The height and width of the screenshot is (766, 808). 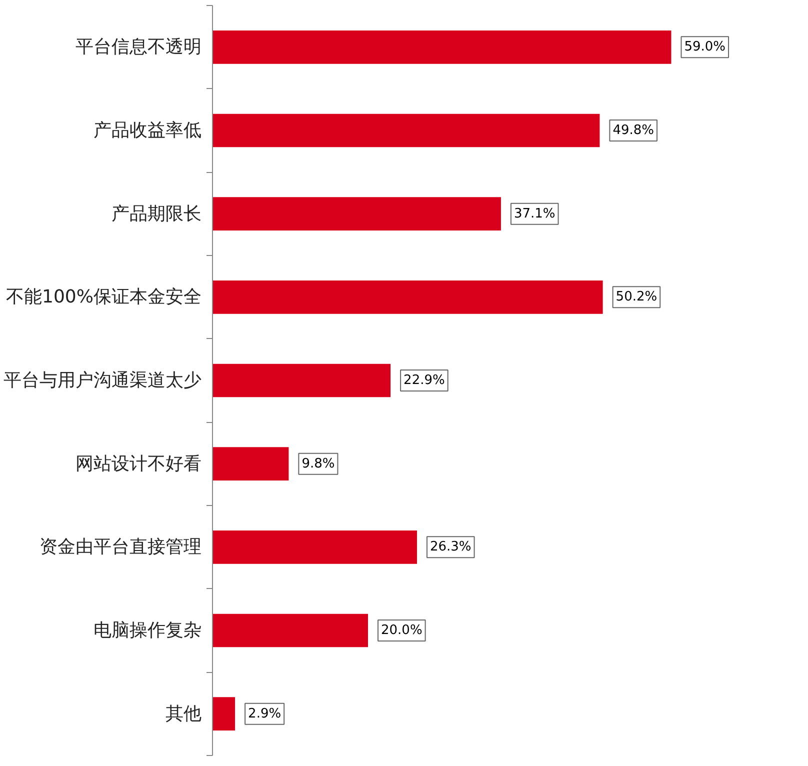 I want to click on data-label: 37.1%, so click(x=535, y=214).